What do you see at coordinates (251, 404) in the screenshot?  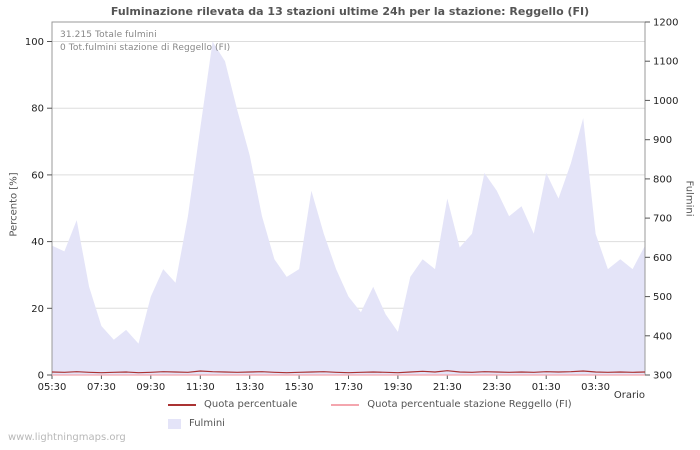 I see `legend-label-quota: Quota percentuale` at bounding box center [251, 404].